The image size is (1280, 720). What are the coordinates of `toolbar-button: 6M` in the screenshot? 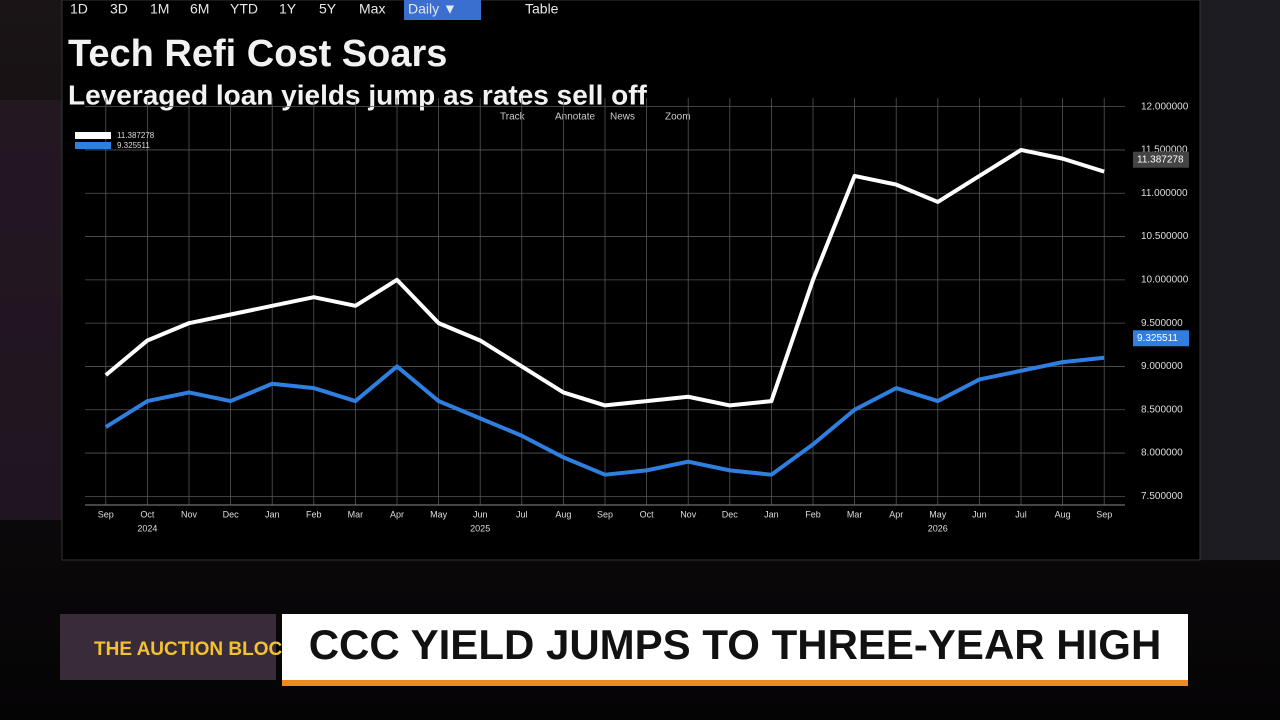 It's located at (199, 9).